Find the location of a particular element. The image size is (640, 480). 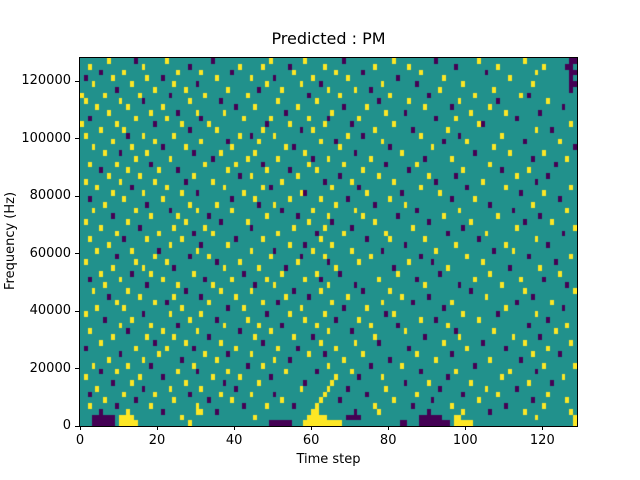

x-tick-label: 80 is located at coordinates (388, 440).